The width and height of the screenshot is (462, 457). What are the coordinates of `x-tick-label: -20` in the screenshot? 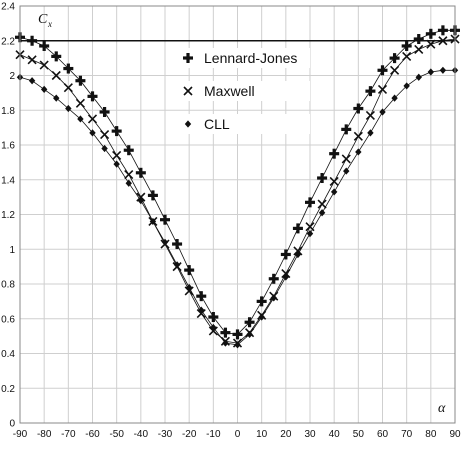 It's located at (189, 434).